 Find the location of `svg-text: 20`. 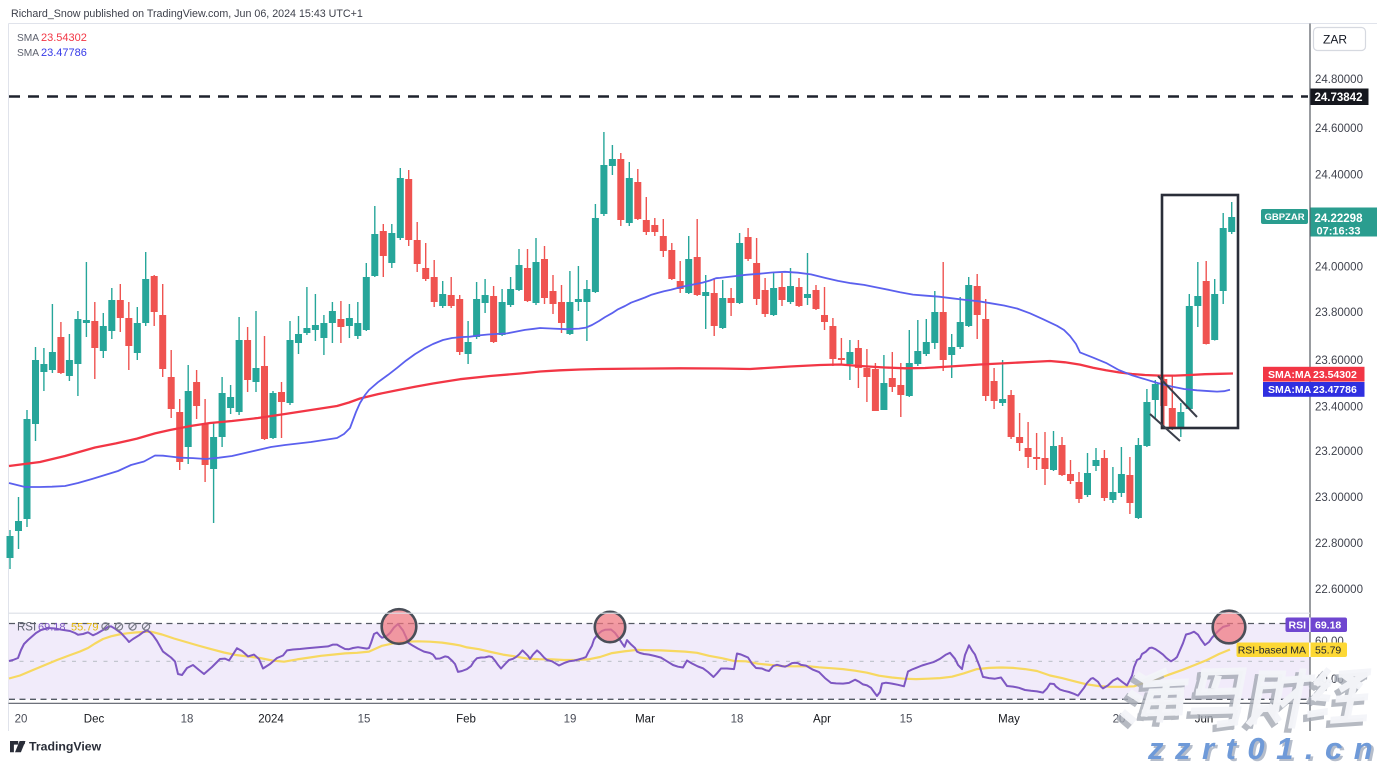

svg-text: 20 is located at coordinates (21, 720).